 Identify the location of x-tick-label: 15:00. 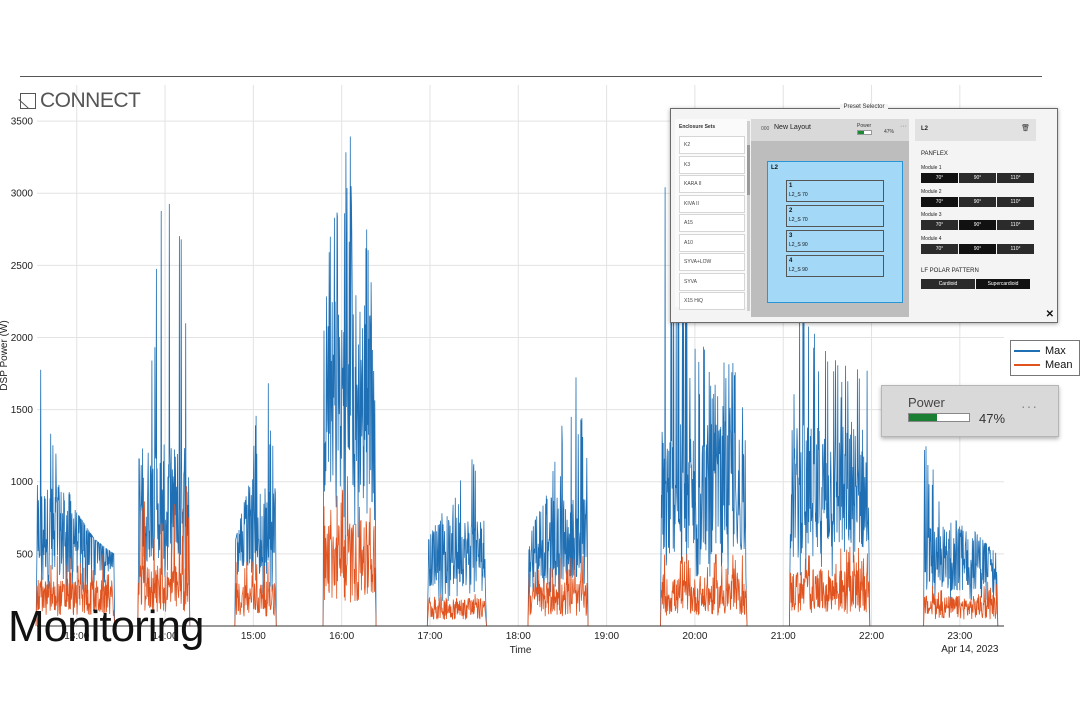
(253, 636).